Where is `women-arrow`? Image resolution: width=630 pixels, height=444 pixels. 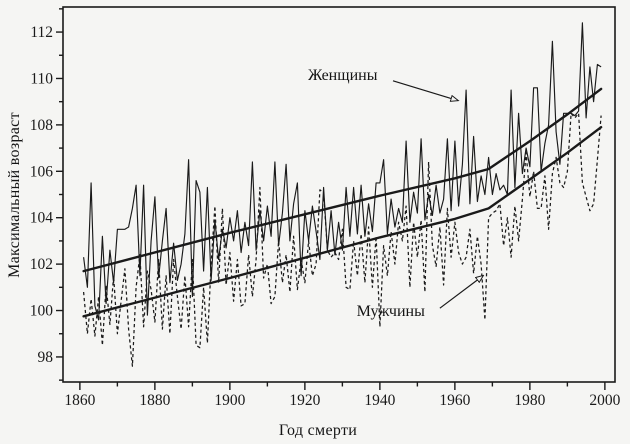 women-arrow is located at coordinates (425, 90).